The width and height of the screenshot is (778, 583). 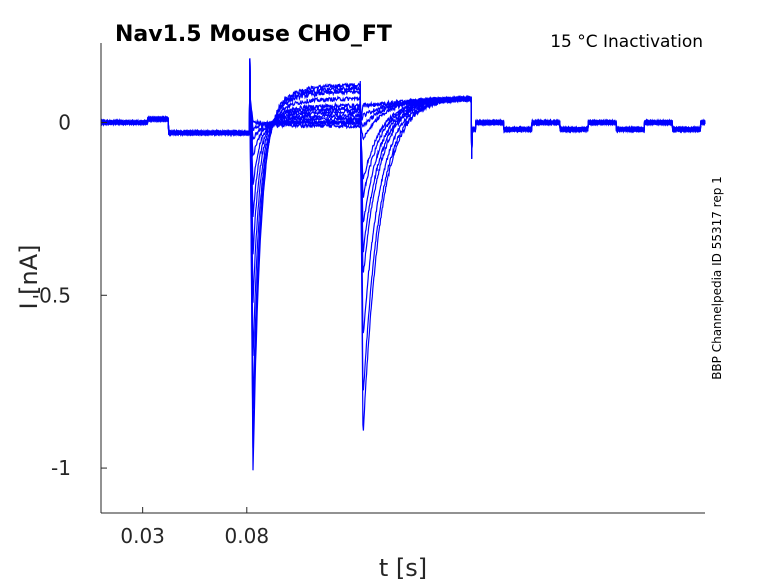 I want to click on x-tick-label: 0.08, so click(x=247, y=536).